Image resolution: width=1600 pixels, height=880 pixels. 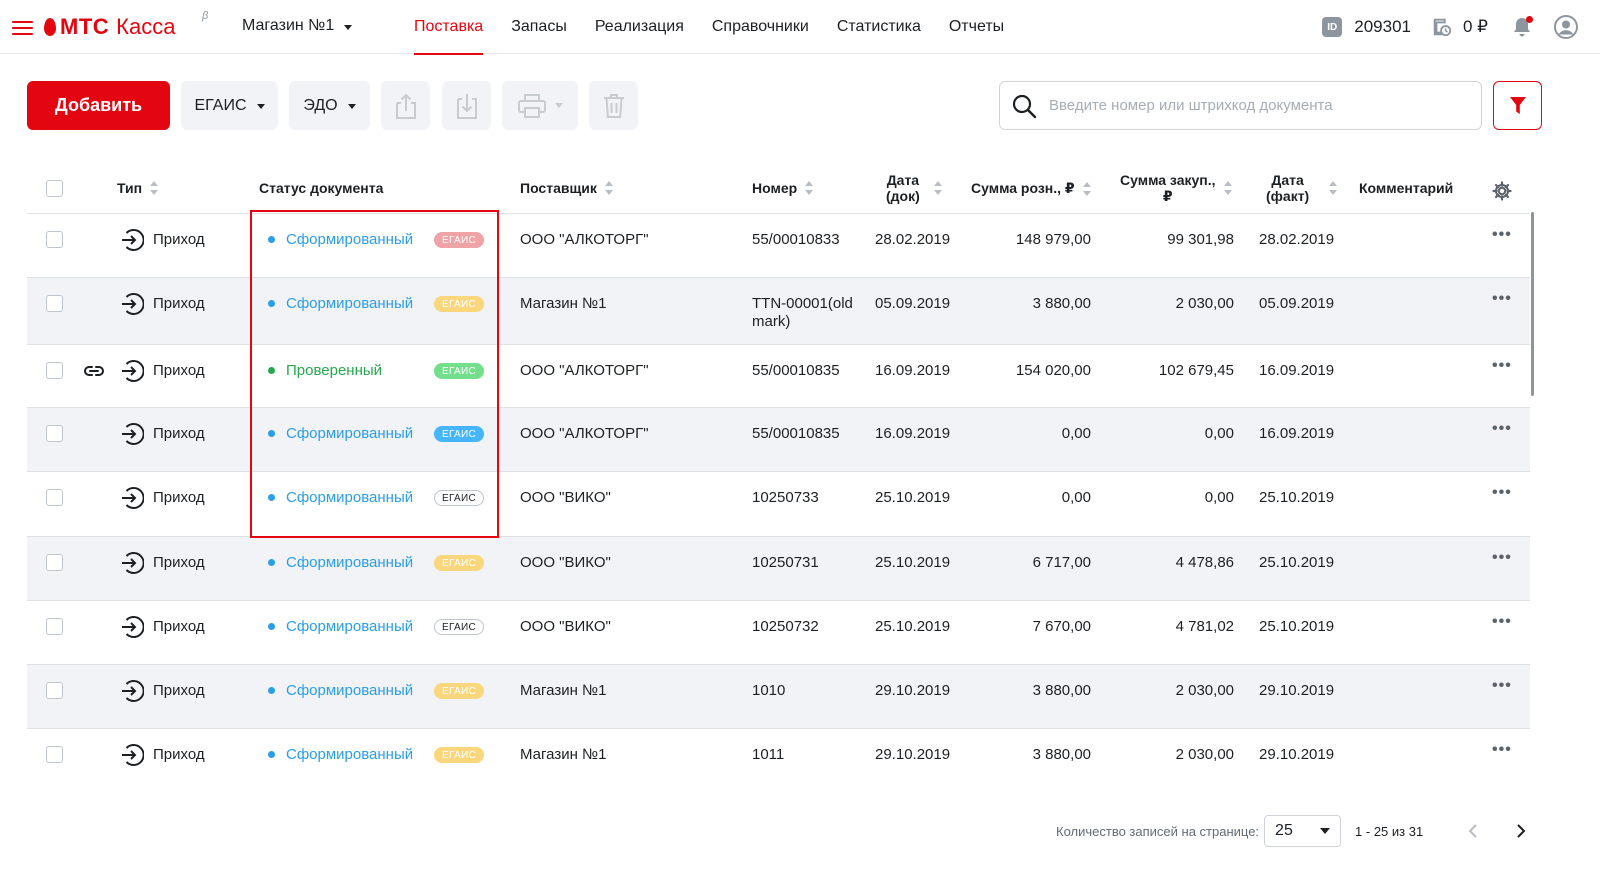 I want to click on nav-item-stock: Запасы, so click(x=539, y=26).